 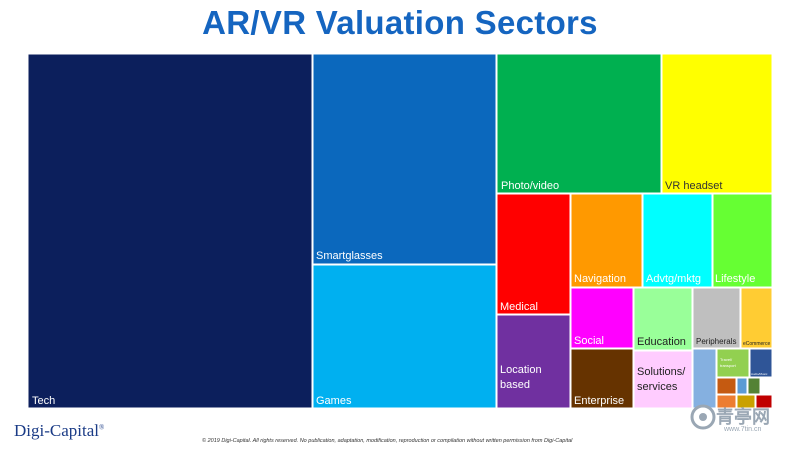 What do you see at coordinates (404, 159) in the screenshot?
I see `tile-smartglasses` at bounding box center [404, 159].